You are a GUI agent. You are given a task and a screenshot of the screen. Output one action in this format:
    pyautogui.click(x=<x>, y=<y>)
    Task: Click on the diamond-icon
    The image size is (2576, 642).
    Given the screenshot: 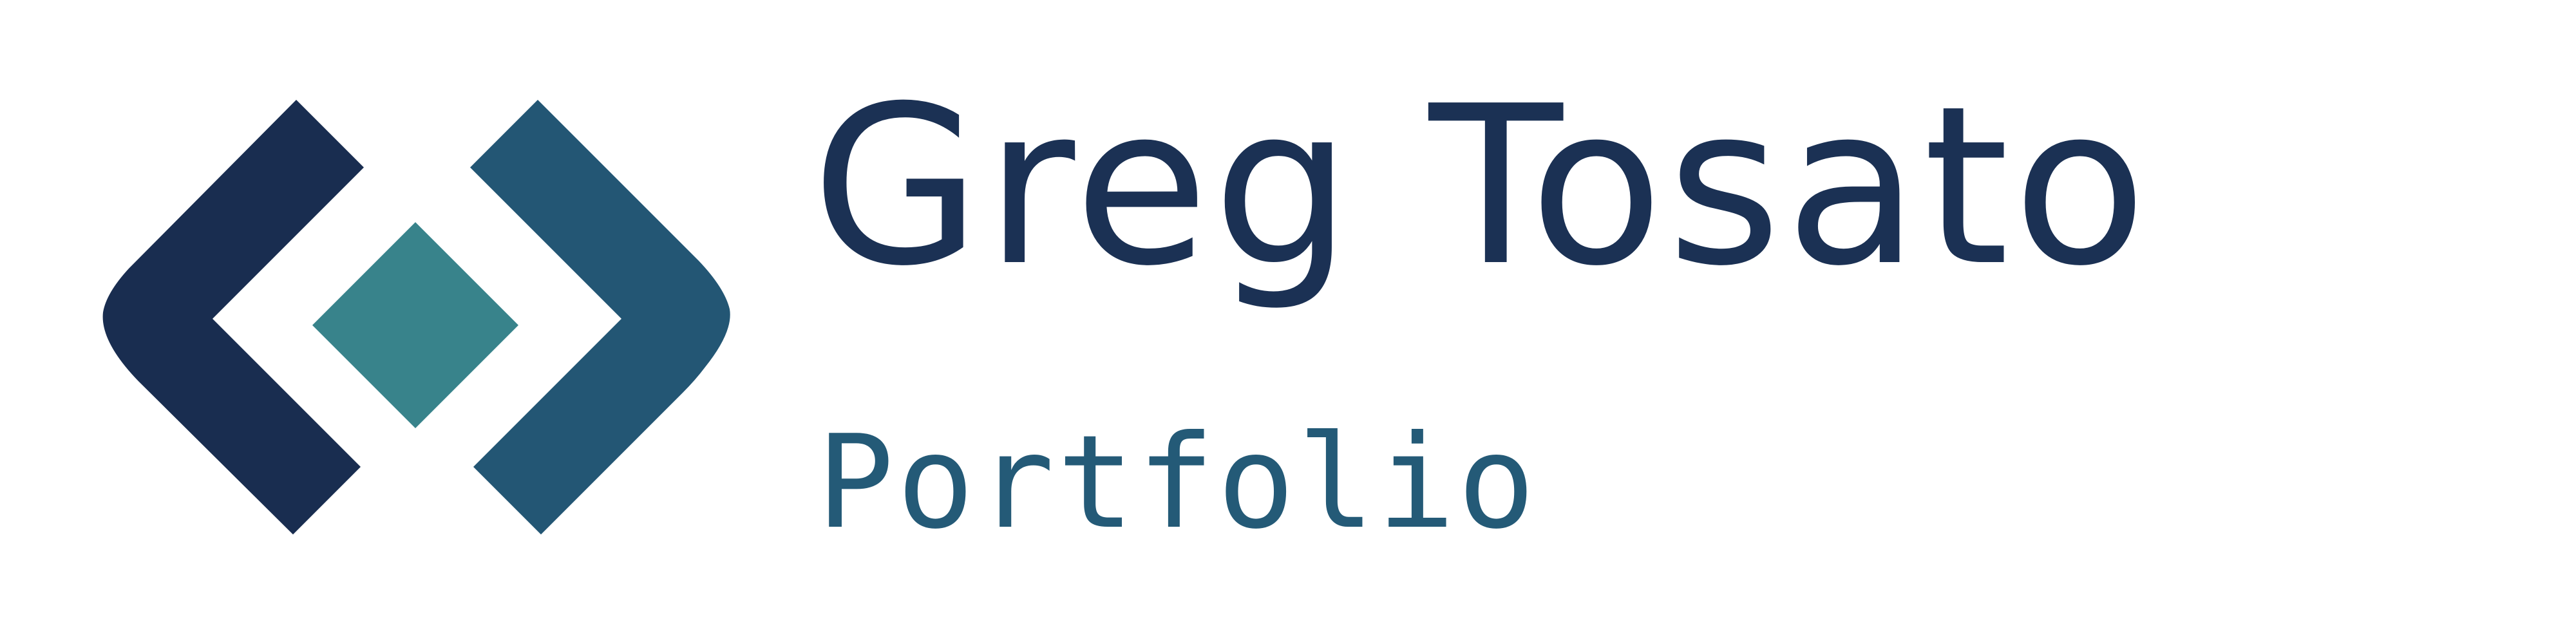 What is the action you would take?
    pyautogui.click(x=415, y=325)
    